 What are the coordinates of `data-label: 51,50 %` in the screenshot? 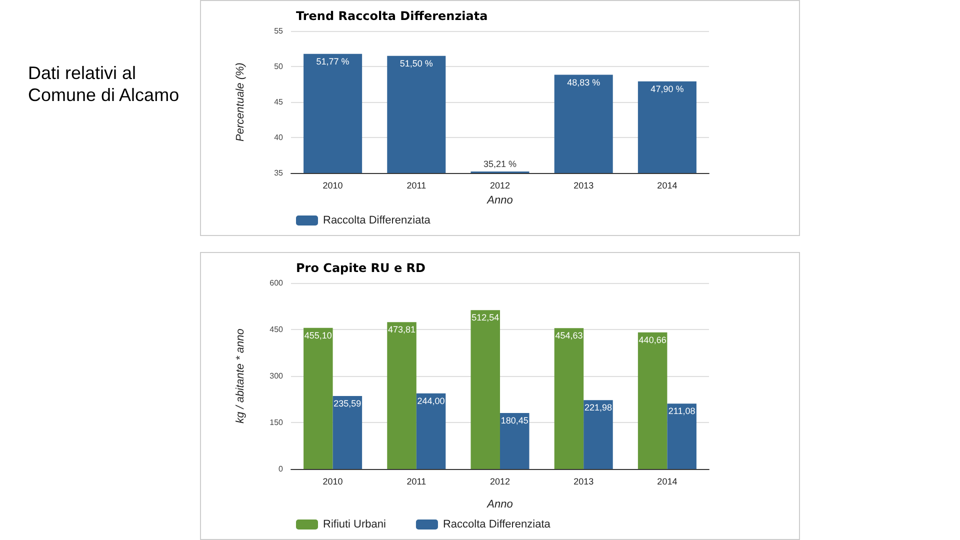 It's located at (416, 63).